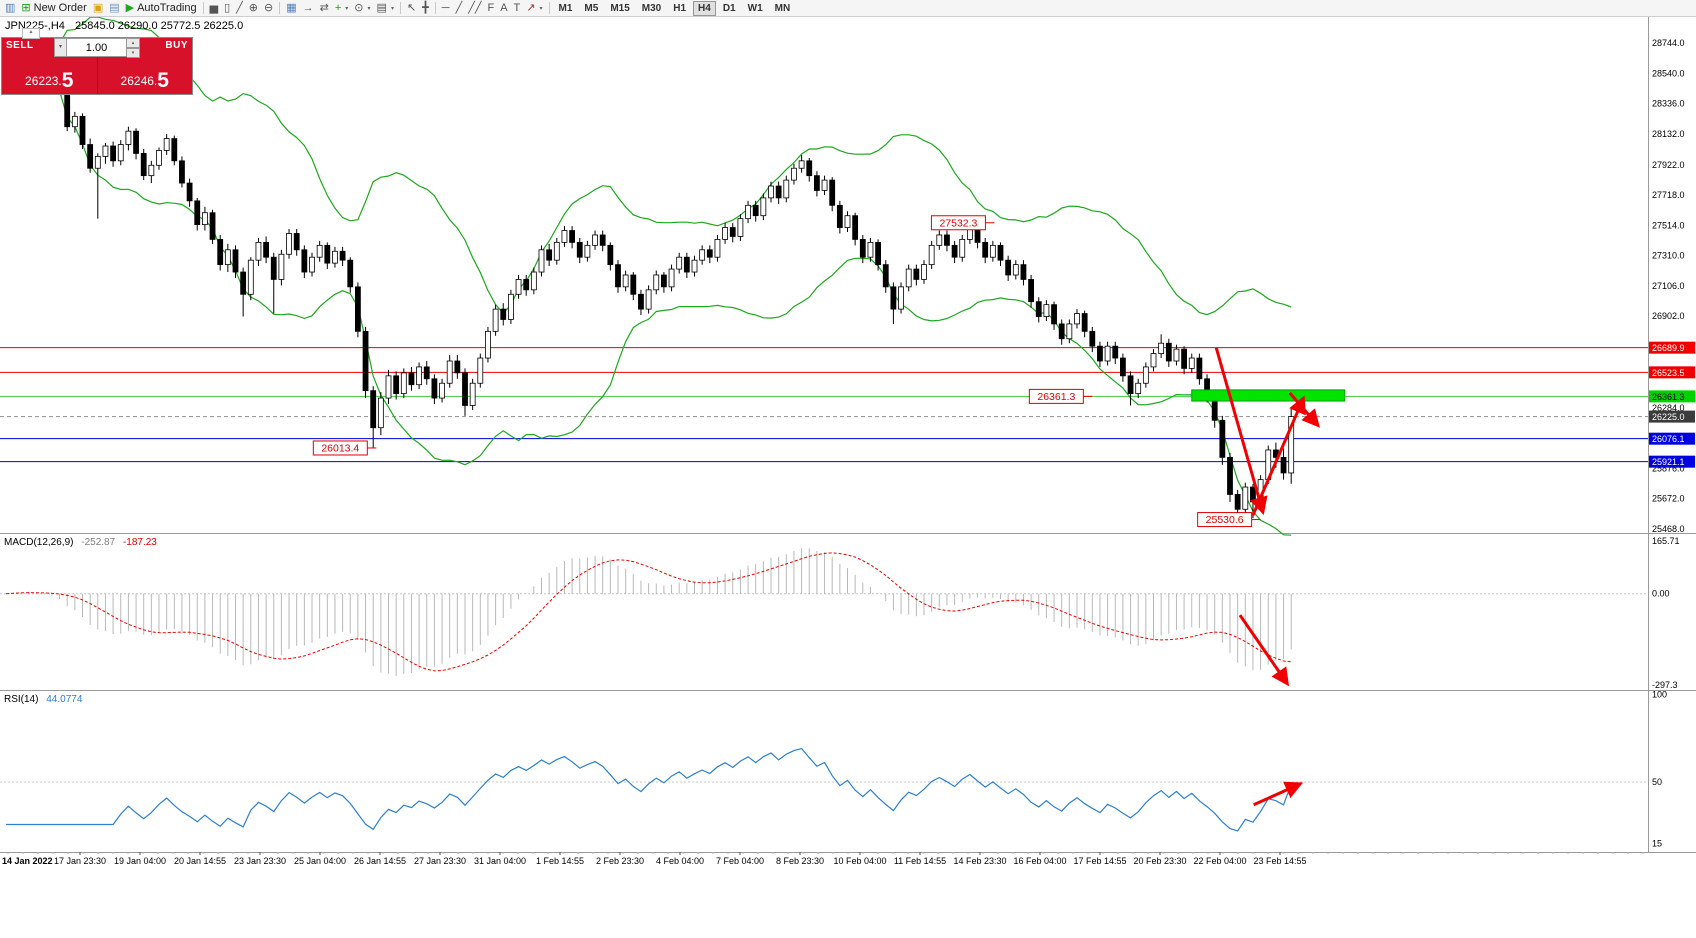 The height and width of the screenshot is (938, 1696). I want to click on volume-dropdown-button: ▾, so click(60, 47).